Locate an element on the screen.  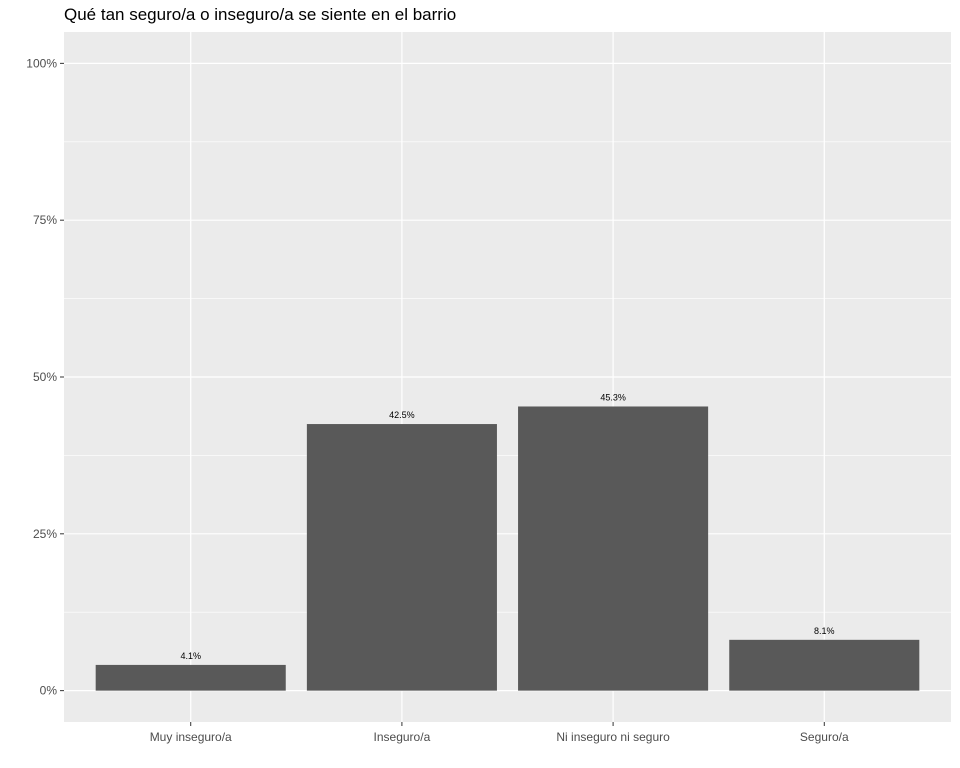
x-tick-label: Inseguro/a is located at coordinates (402, 737).